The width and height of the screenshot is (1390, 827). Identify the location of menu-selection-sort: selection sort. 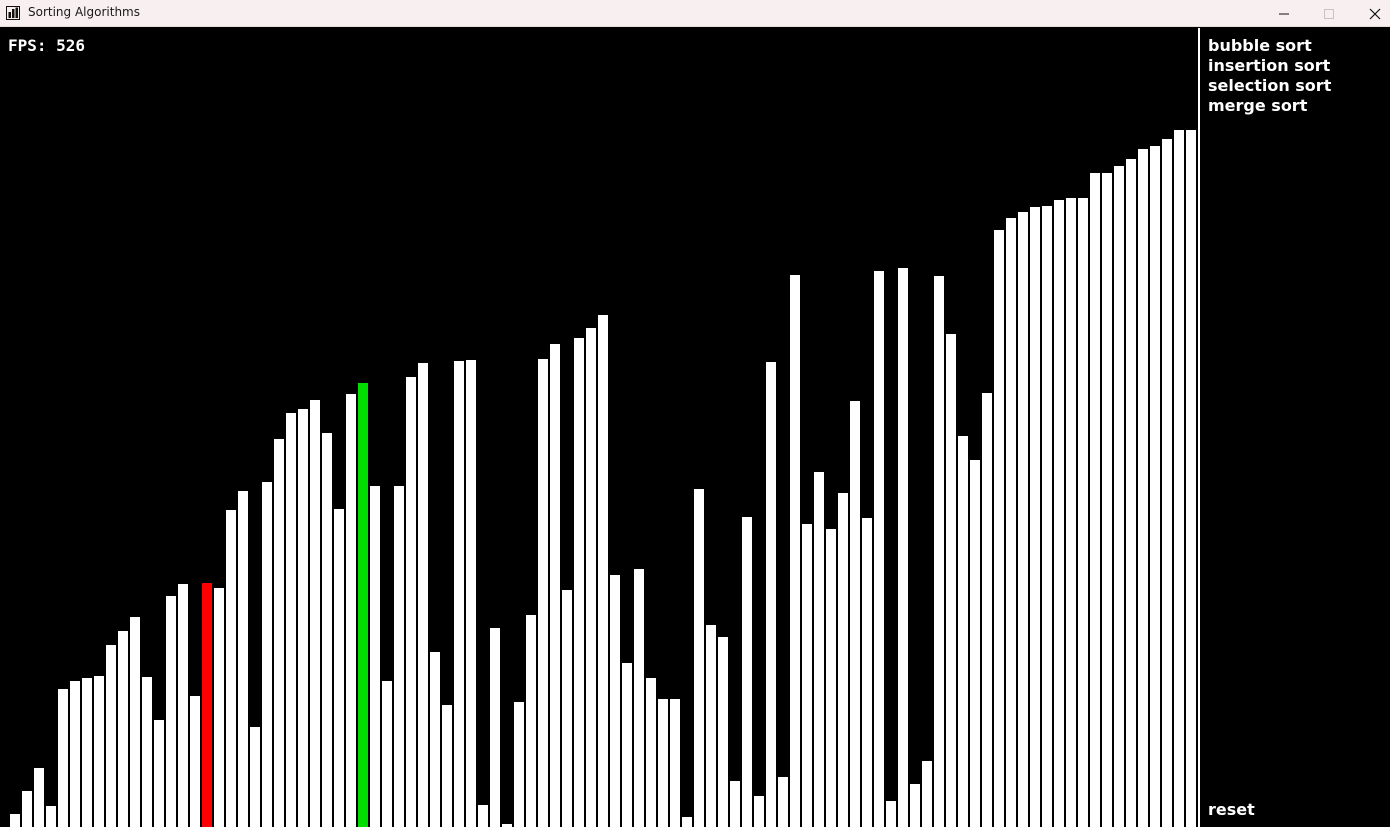
(1270, 85).